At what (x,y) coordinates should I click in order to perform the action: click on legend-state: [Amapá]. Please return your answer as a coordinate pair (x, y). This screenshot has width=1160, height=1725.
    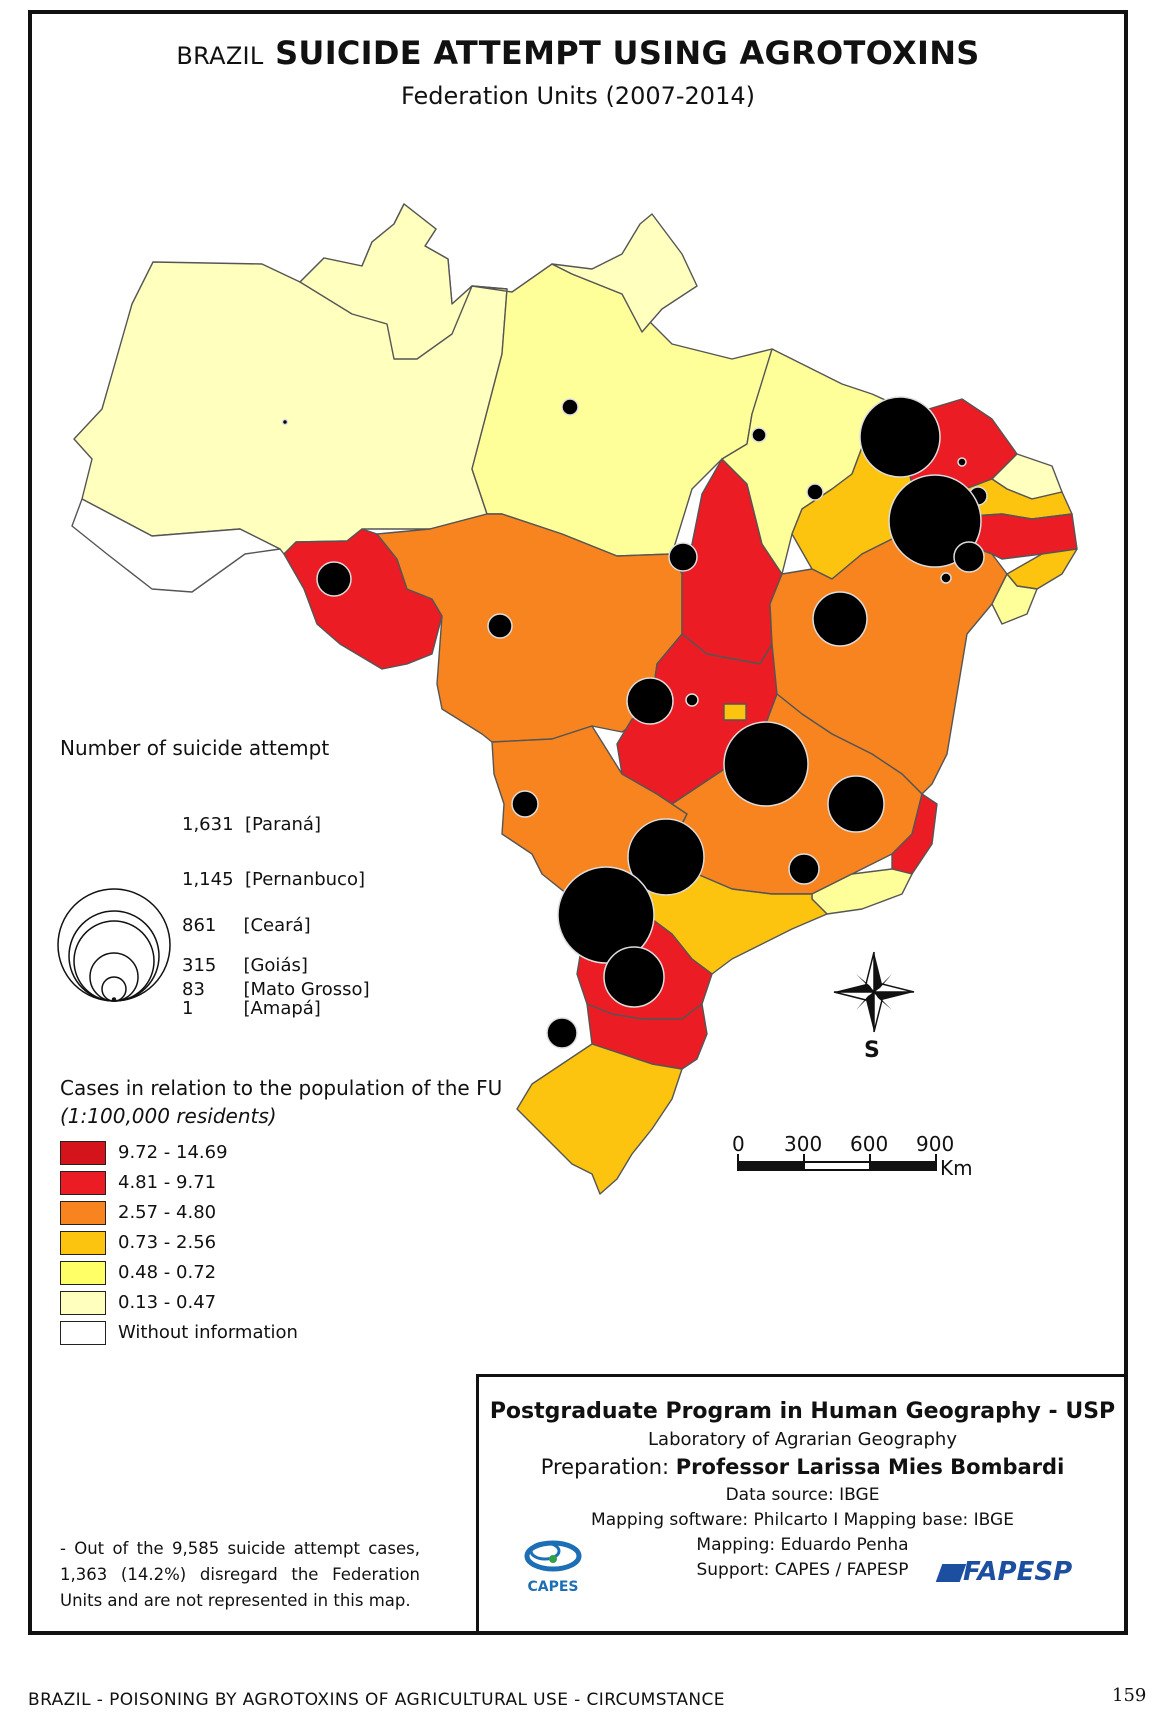
    Looking at the image, I should click on (282, 1008).